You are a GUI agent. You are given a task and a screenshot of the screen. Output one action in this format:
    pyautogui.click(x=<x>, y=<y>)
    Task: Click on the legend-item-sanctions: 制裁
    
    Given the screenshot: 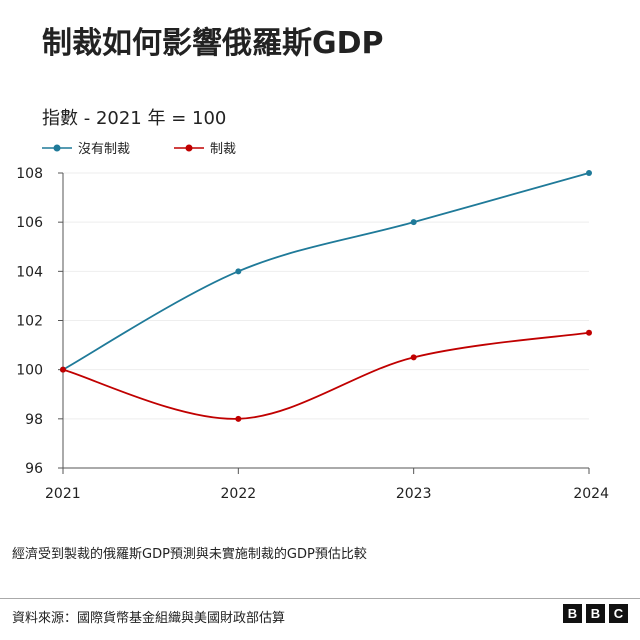 What is the action you would take?
    pyautogui.click(x=205, y=147)
    